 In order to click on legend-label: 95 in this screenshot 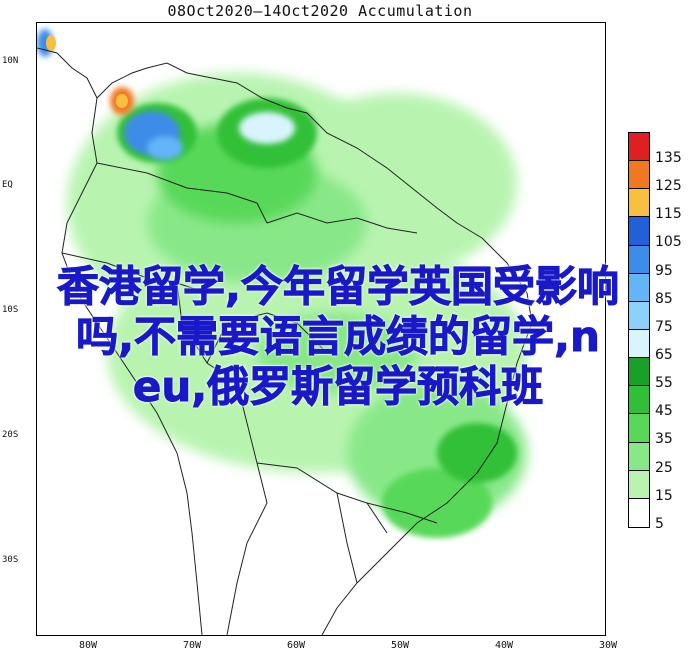, I will do `click(664, 270)`.